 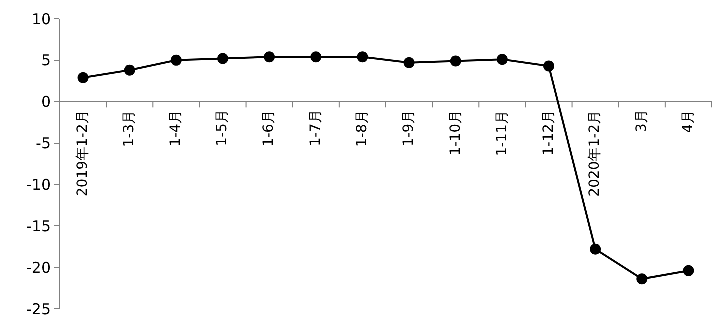 What do you see at coordinates (362, 129) in the screenshot?
I see `x-tick-label: 1-8月` at bounding box center [362, 129].